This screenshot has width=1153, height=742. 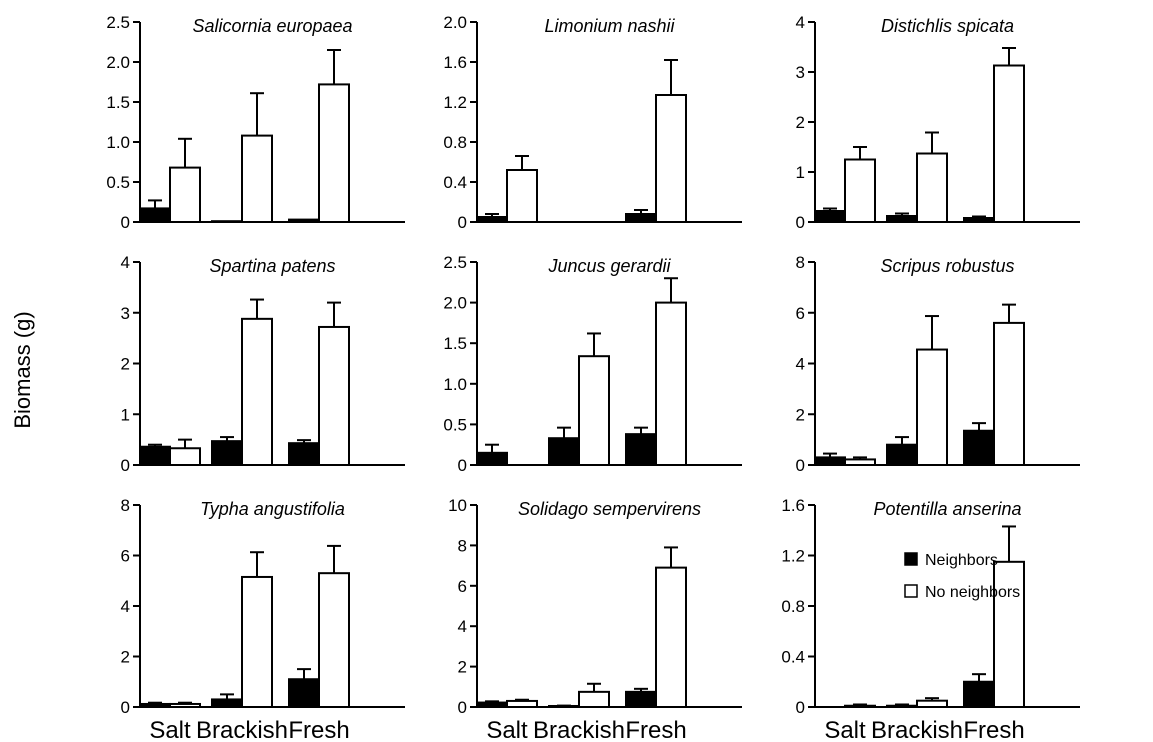 I want to click on panel-title: Spartina patens, so click(x=272, y=266).